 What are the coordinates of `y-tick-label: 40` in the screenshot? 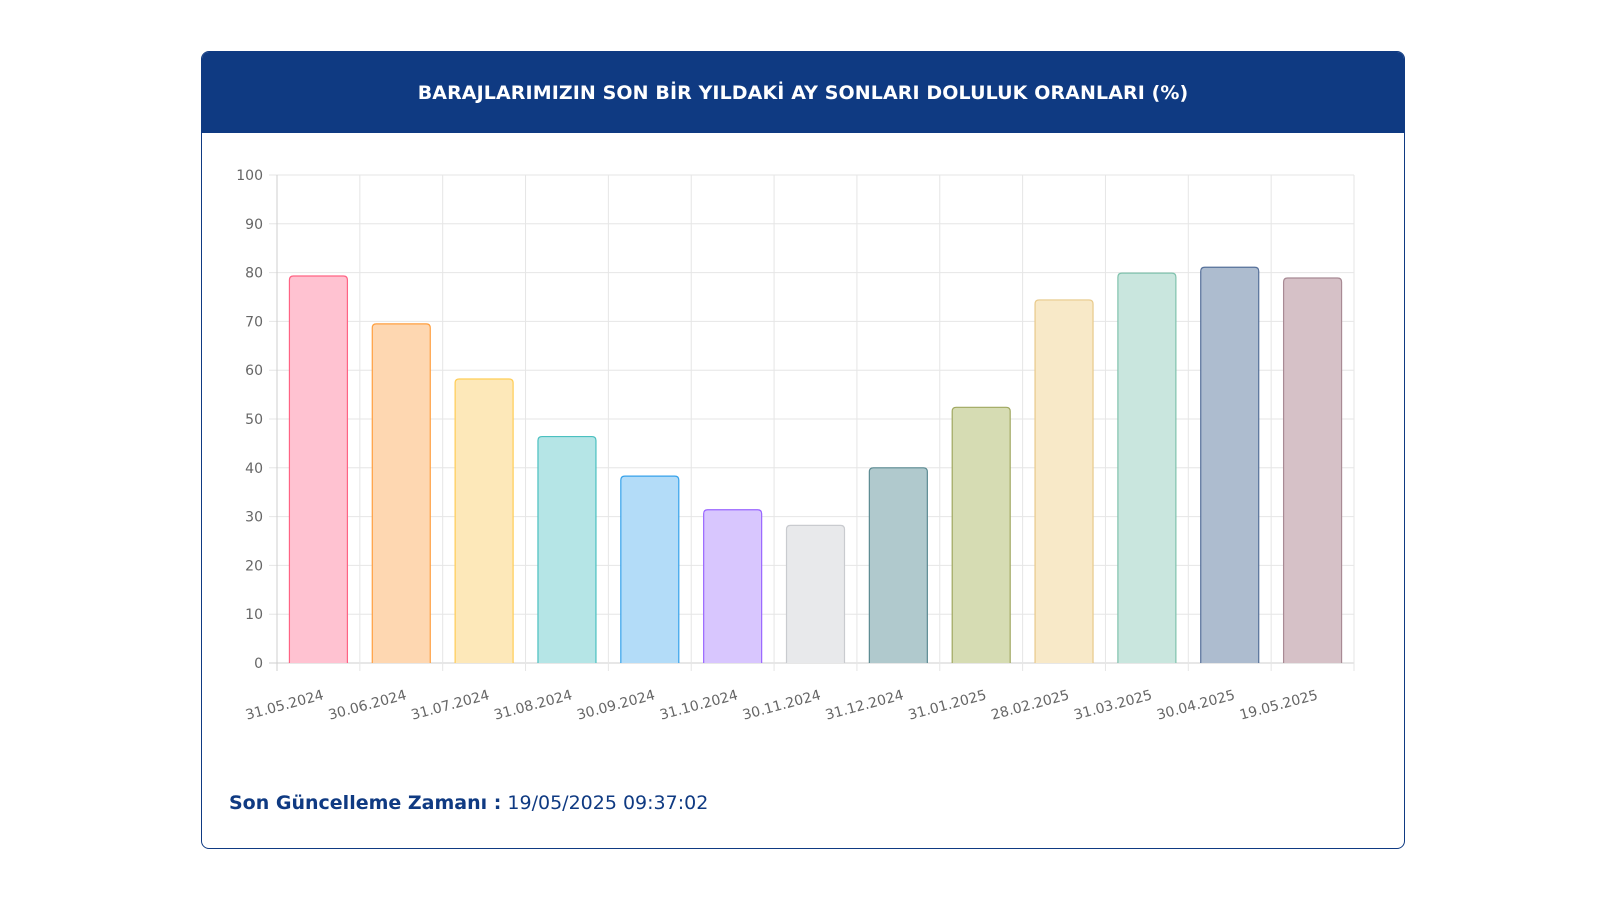 It's located at (254, 469).